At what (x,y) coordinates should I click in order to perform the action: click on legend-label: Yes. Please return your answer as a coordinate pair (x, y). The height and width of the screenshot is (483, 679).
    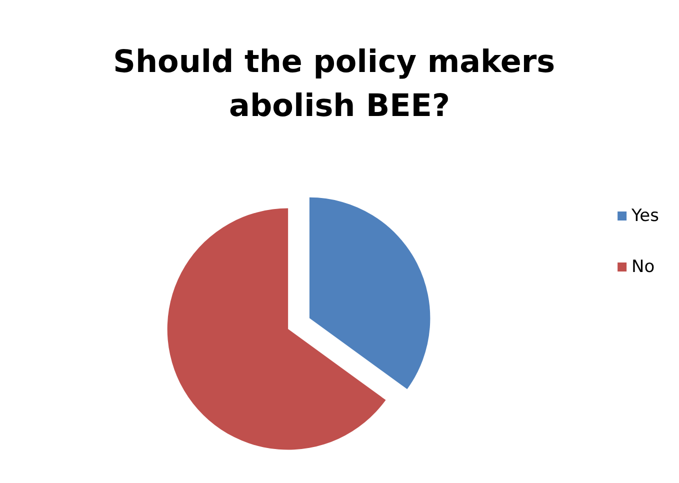
    Looking at the image, I should click on (645, 216).